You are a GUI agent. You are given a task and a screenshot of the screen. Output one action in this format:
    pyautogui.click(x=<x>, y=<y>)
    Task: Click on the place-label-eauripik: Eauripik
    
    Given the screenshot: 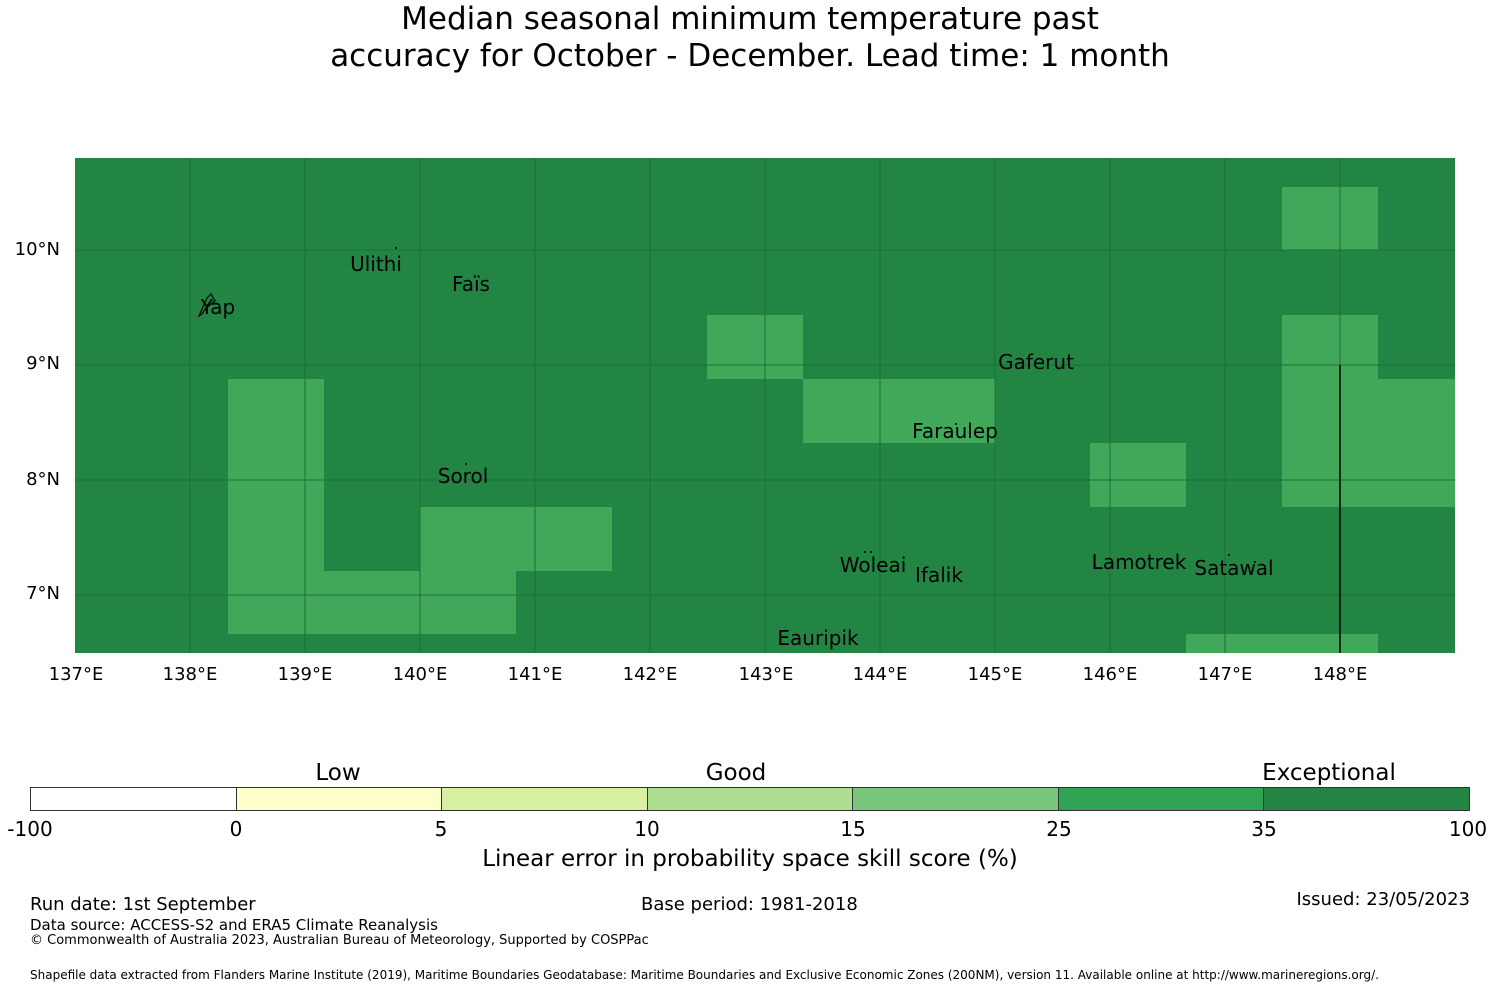 What is the action you would take?
    pyautogui.click(x=818, y=638)
    